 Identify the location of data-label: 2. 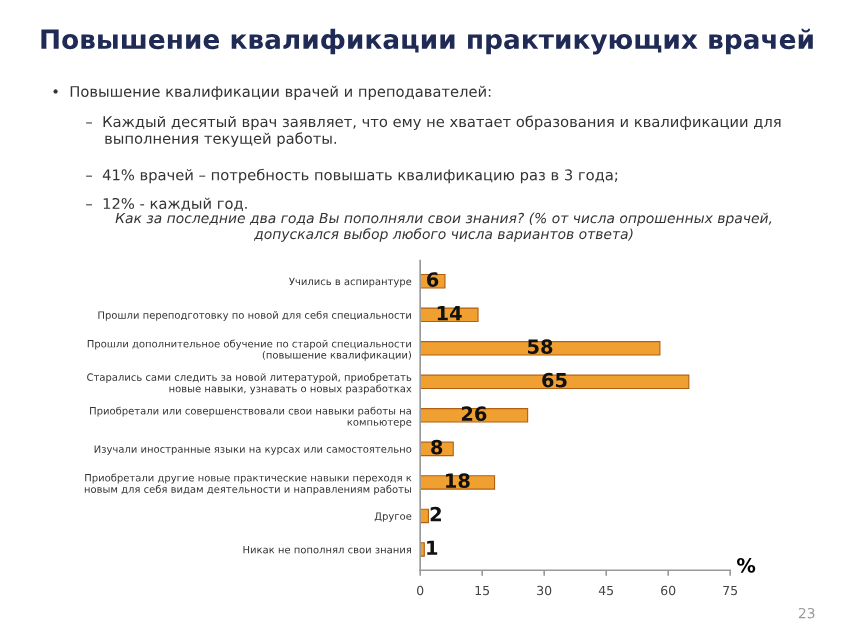
(435, 514).